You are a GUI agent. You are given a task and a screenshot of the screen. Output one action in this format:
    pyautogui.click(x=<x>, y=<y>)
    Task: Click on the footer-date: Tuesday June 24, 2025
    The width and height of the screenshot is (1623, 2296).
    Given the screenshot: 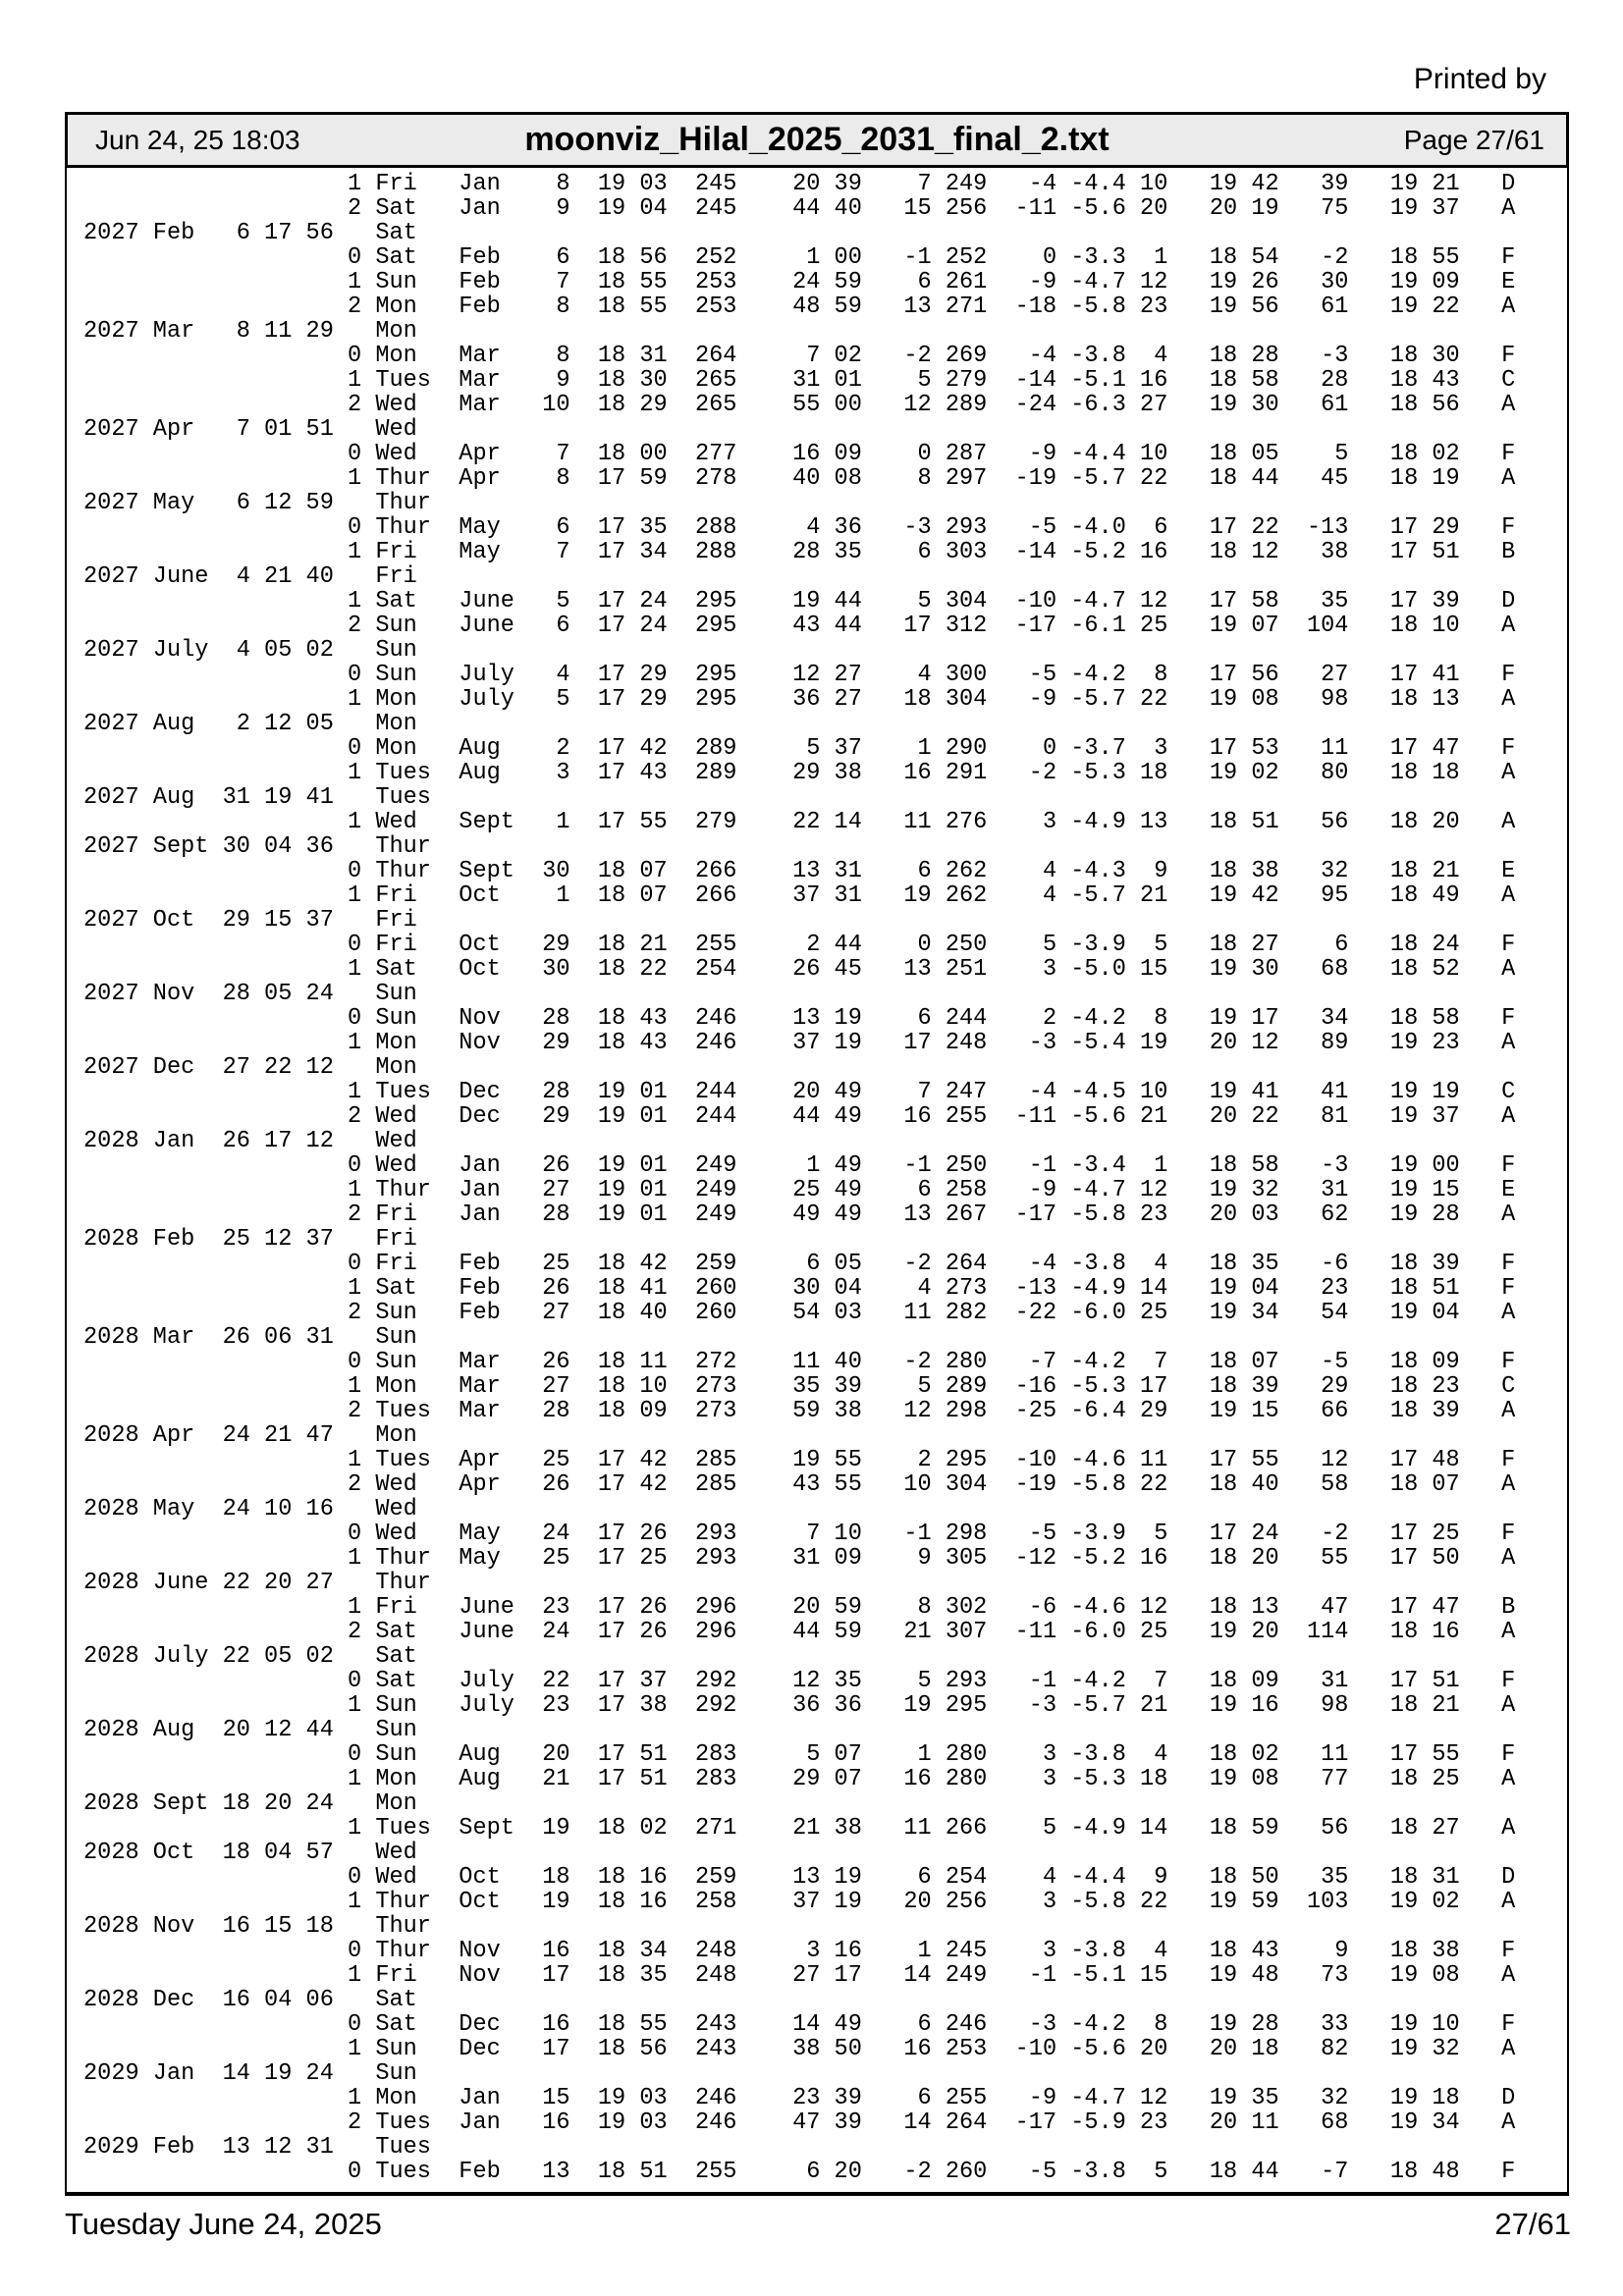 What is the action you would take?
    pyautogui.click(x=223, y=2224)
    